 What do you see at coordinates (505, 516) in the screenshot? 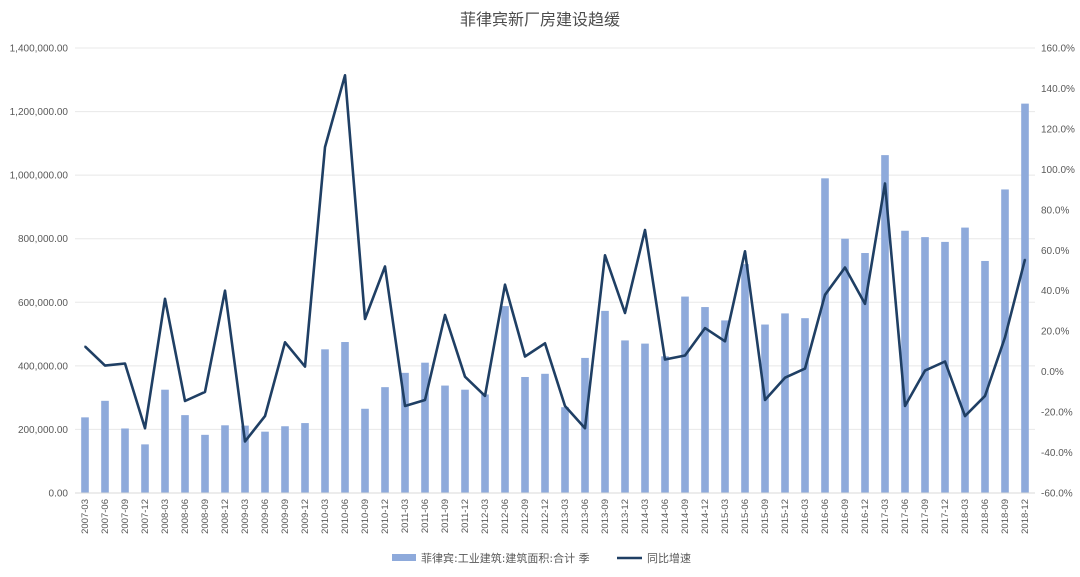
I see `x-tick-label: 2012-06` at bounding box center [505, 516].